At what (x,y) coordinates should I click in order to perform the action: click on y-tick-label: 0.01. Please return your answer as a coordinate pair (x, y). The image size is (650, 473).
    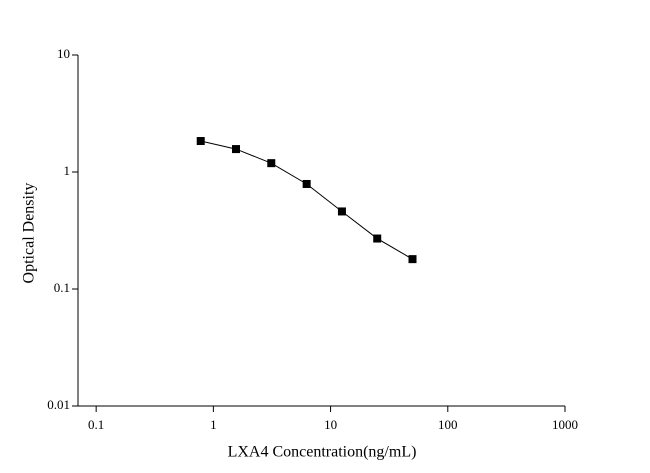
    Looking at the image, I should click on (58, 404).